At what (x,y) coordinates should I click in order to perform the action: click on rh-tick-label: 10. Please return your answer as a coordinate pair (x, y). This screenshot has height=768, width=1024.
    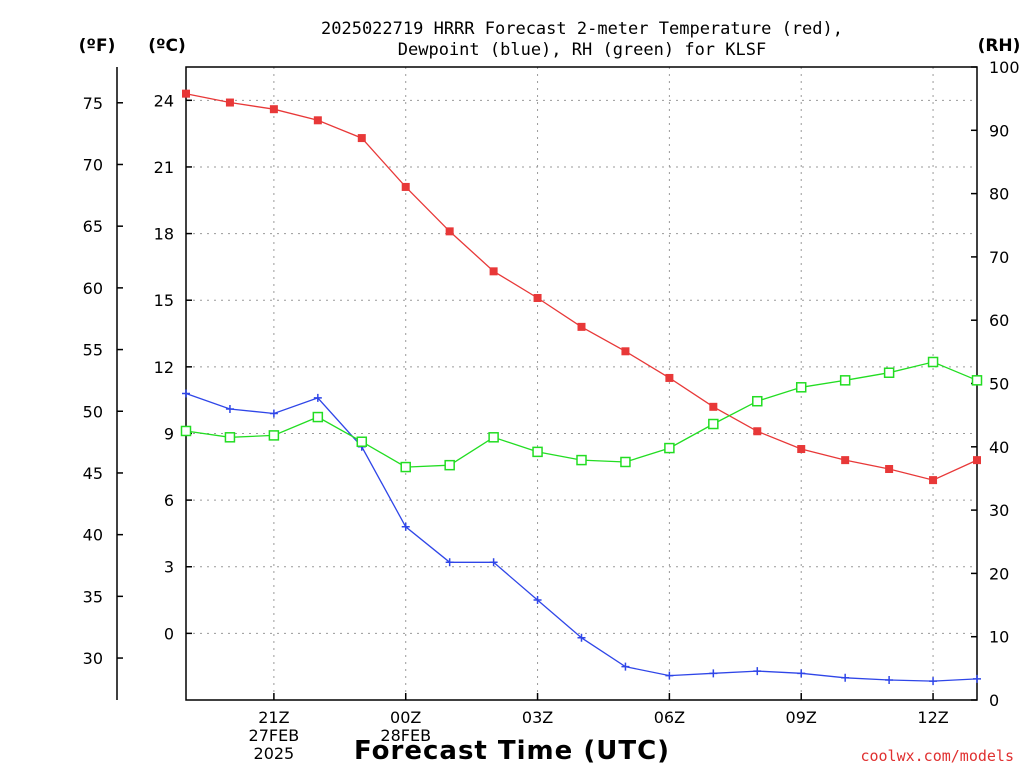
    Looking at the image, I should click on (999, 637).